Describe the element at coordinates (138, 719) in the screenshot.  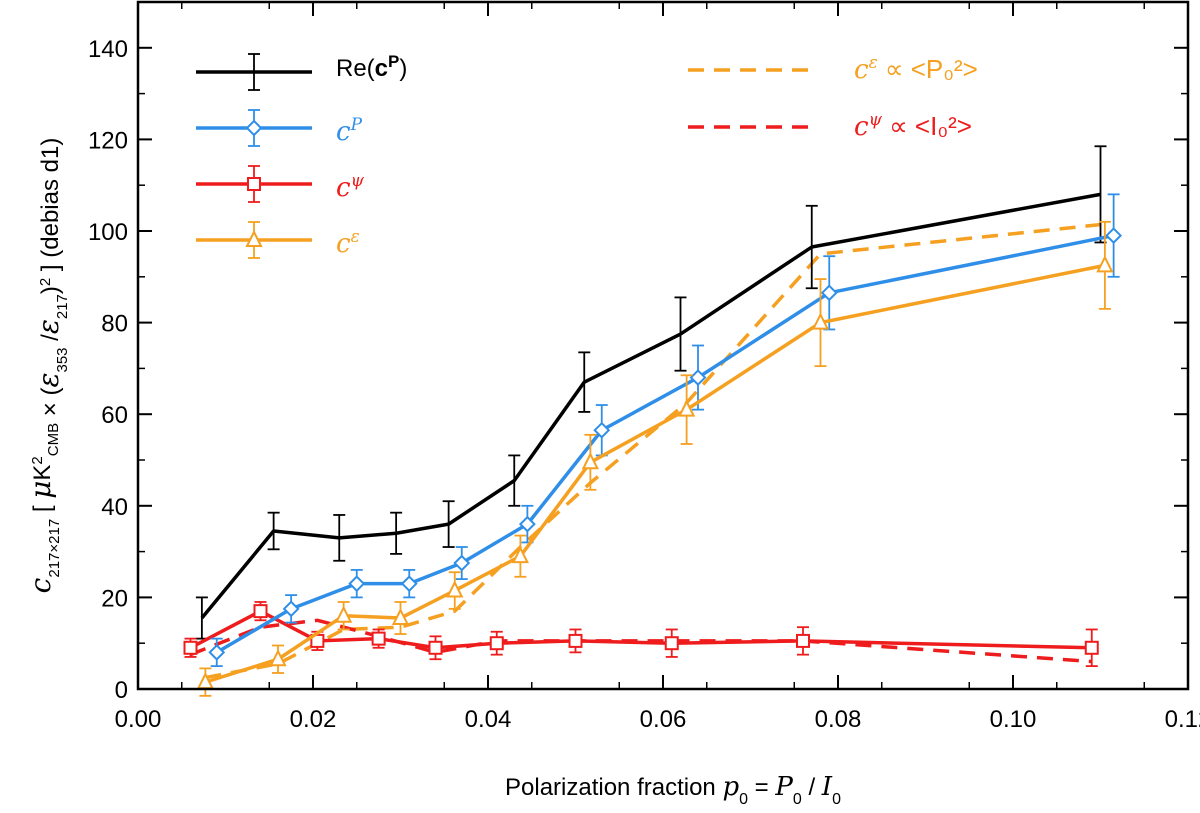
I see `x-tick-label: 0.00` at that location.